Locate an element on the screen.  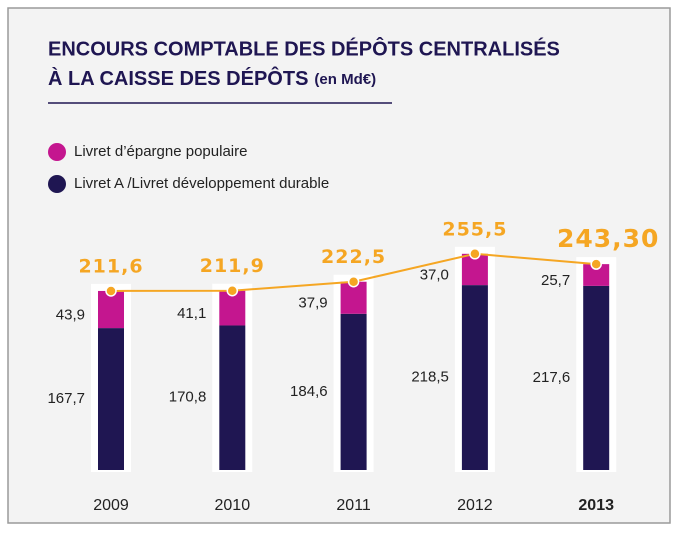
data-label: 41,1 is located at coordinates (191, 313).